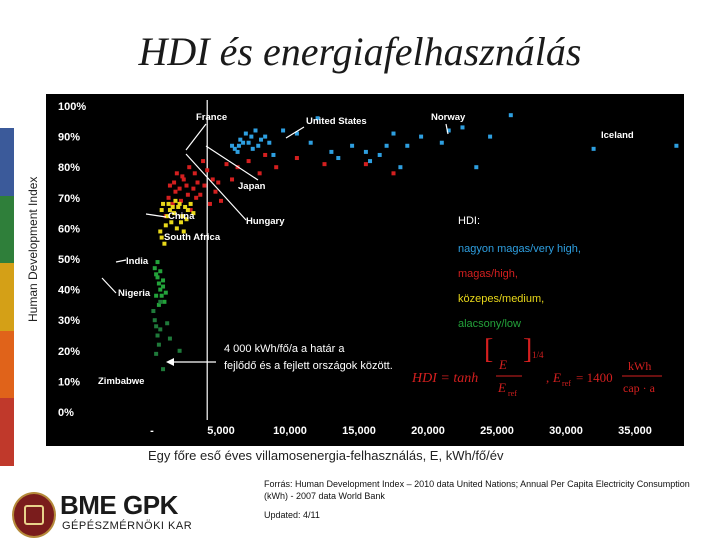 The width and height of the screenshot is (720, 540). What do you see at coordinates (635, 431) in the screenshot?
I see `x-tick-label: 35,000` at bounding box center [635, 431].